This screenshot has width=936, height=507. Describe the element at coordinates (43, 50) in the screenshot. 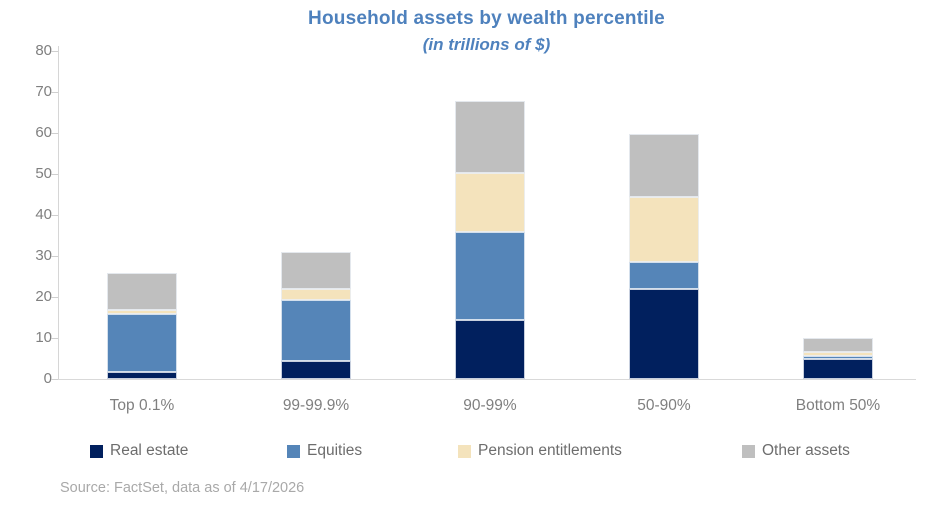

I see `y-tick-label: 80` at that location.